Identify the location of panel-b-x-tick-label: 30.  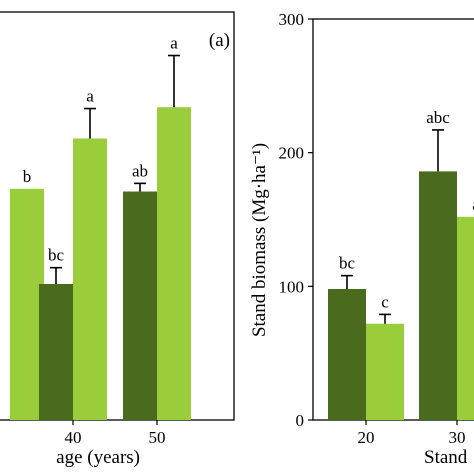
(457, 437).